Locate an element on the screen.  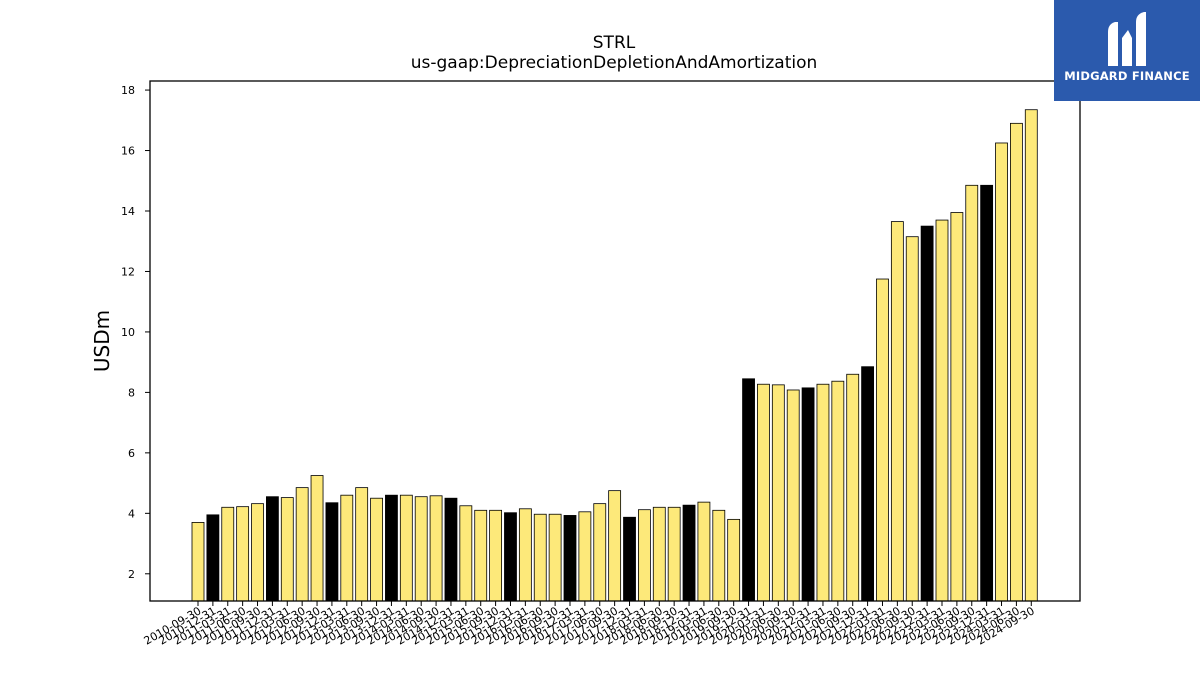
y-tick-label: 16 is located at coordinates (128, 151).